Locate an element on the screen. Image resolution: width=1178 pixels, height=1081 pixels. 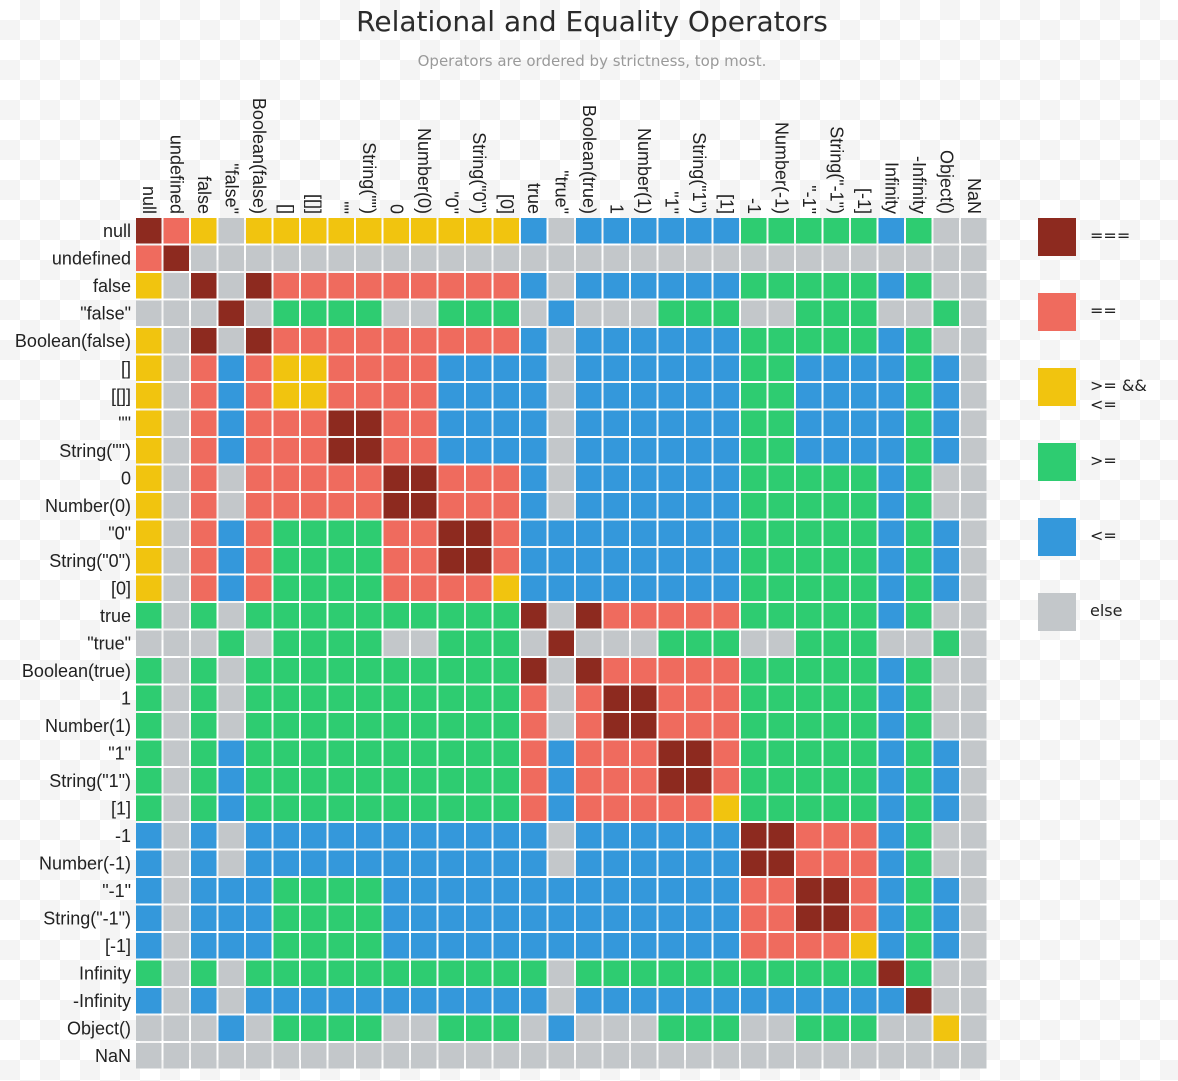
row-label: [-1] is located at coordinates (118, 946).